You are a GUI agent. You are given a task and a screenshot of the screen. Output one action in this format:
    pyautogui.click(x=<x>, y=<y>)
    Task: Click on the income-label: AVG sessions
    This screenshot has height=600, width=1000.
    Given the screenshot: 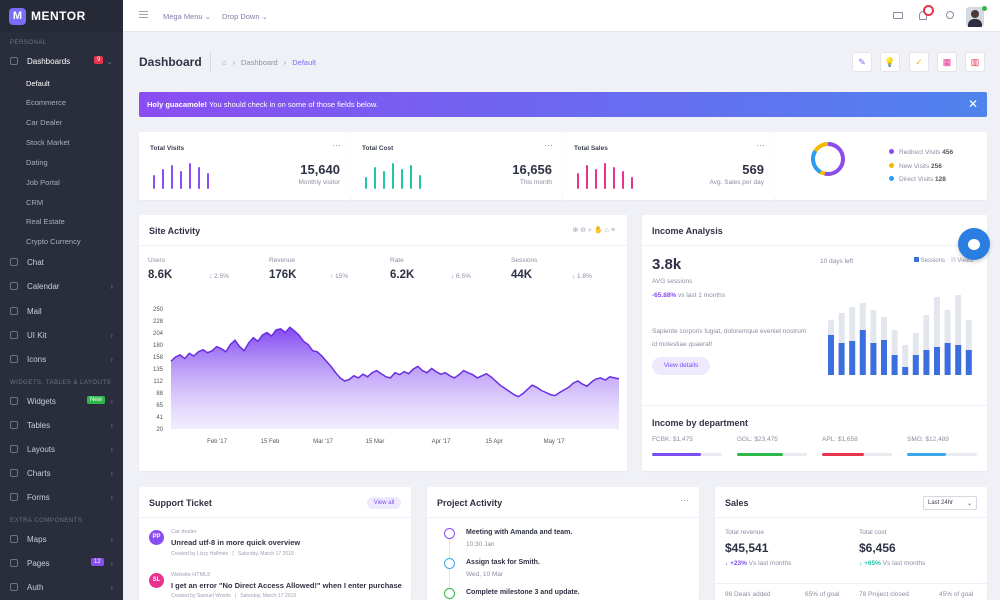 What is the action you would take?
    pyautogui.click(x=672, y=281)
    